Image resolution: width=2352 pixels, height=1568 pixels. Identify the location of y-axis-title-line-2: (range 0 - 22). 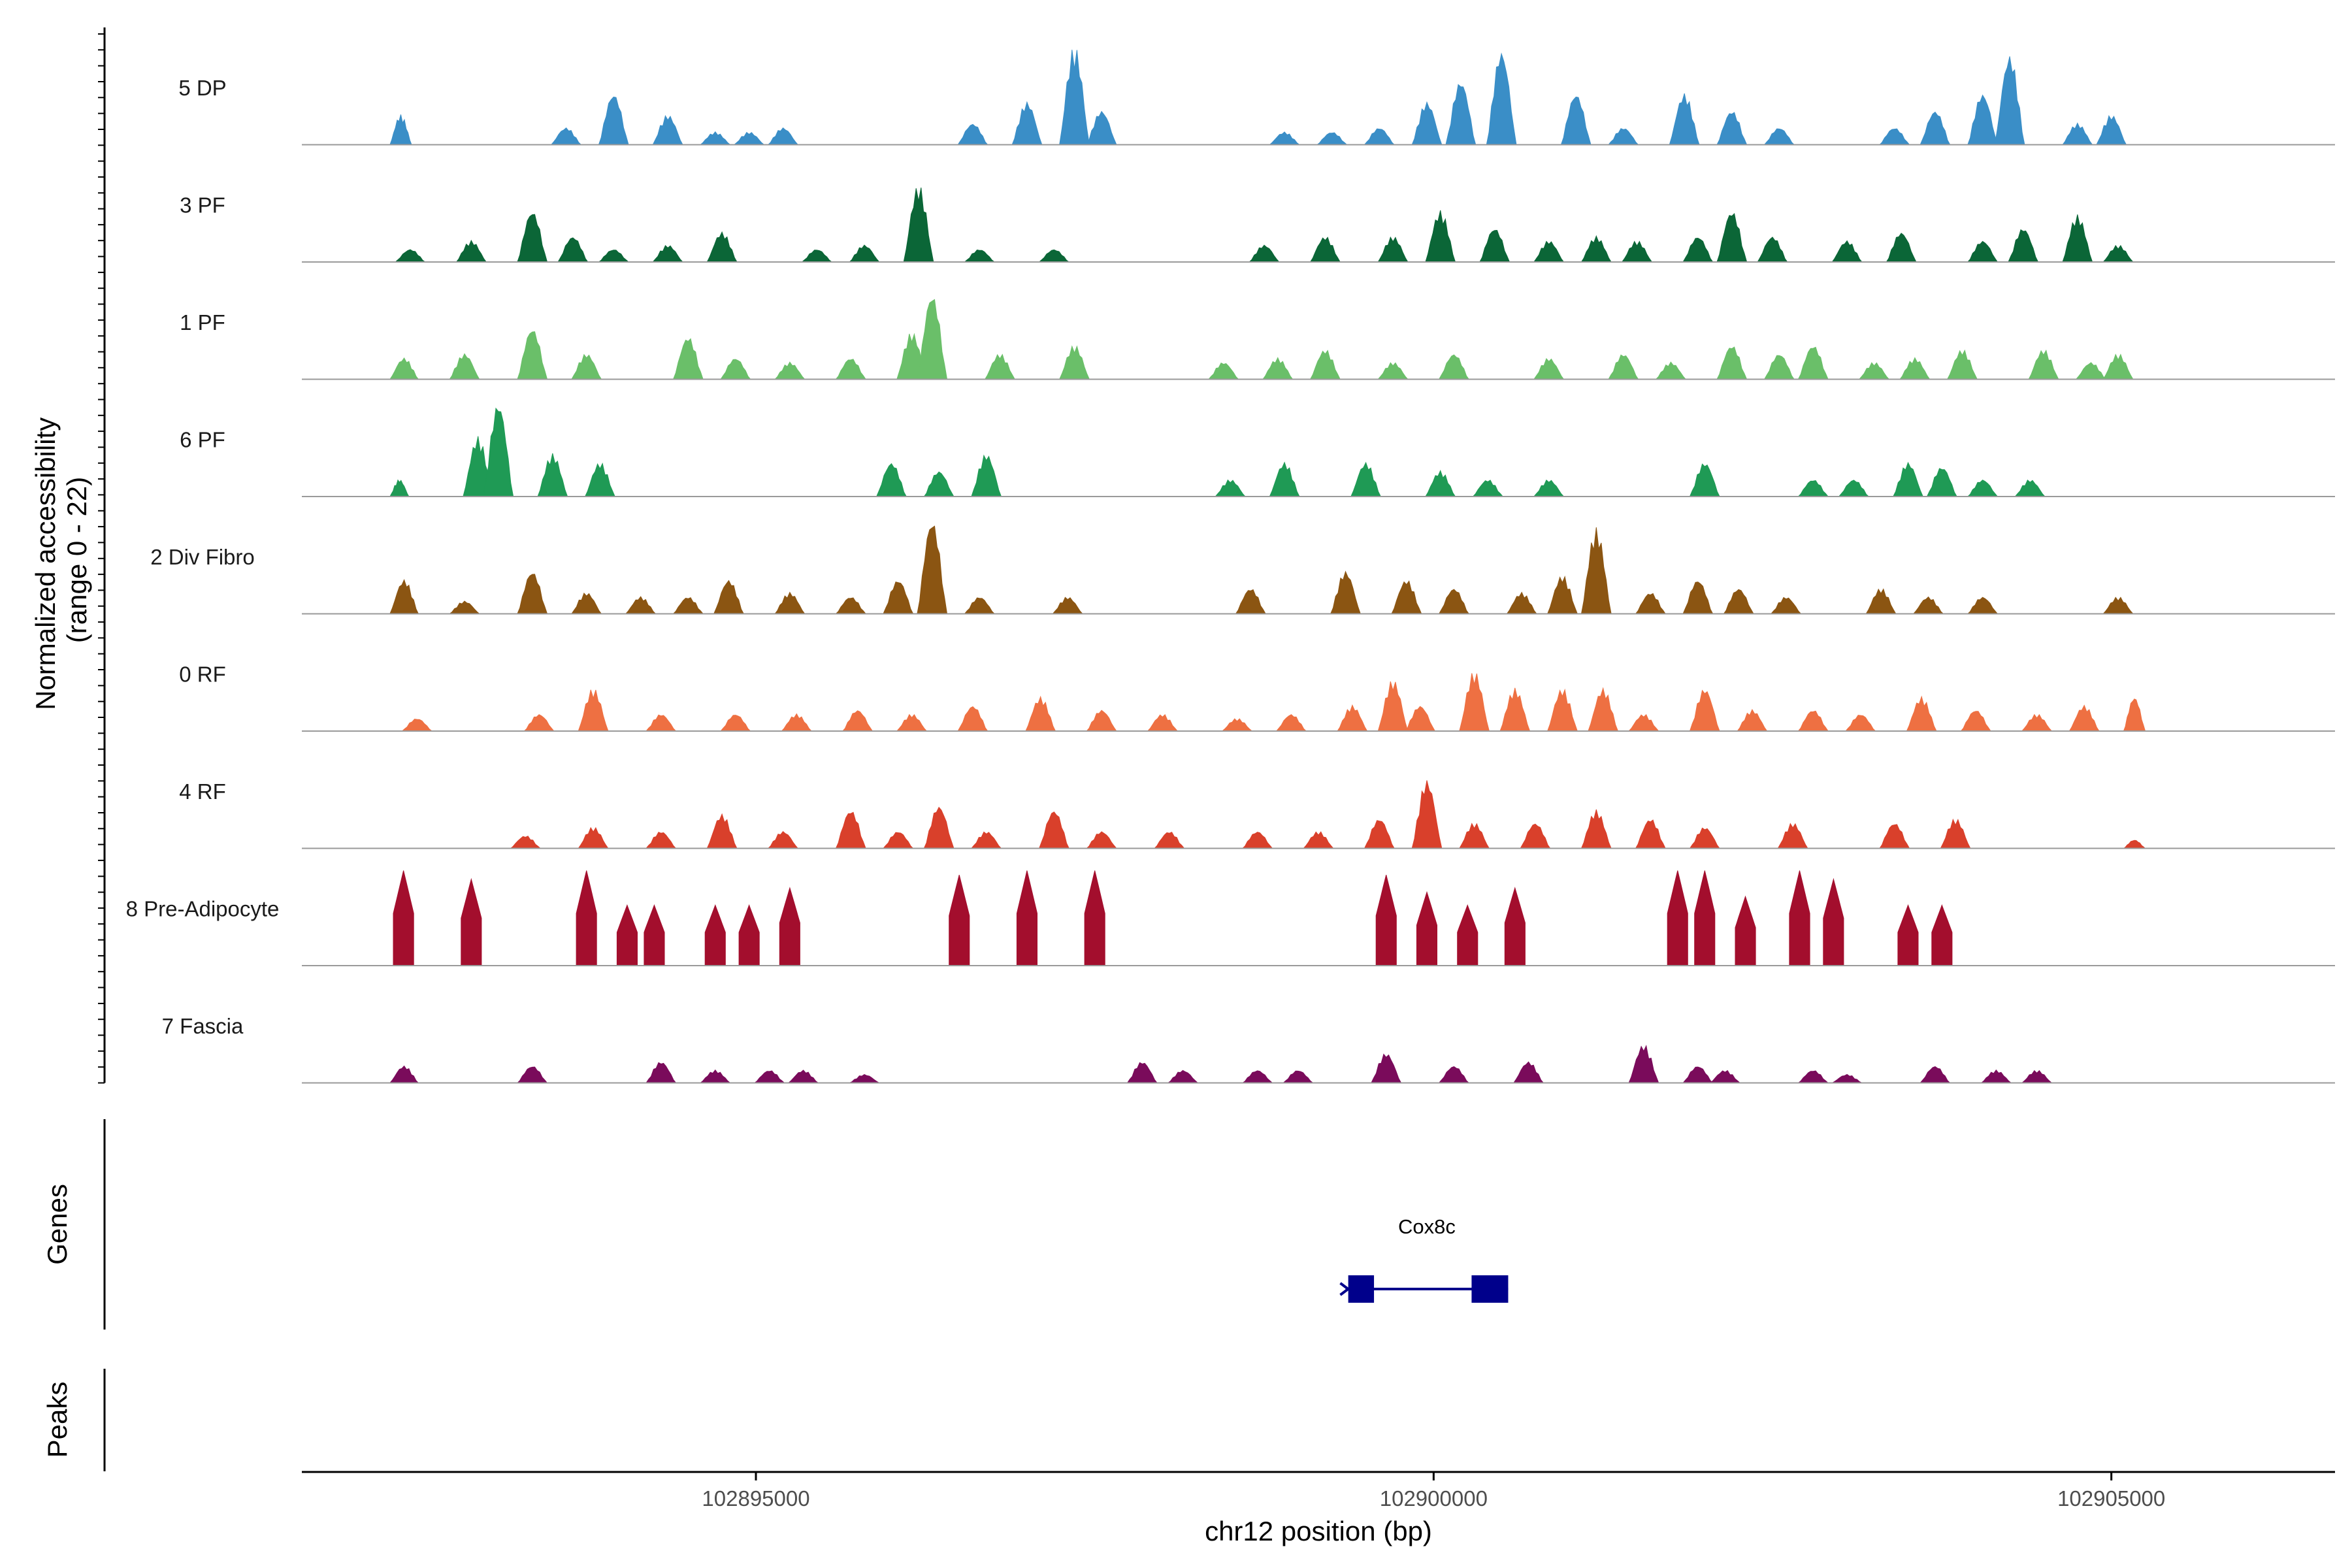
(76, 560).